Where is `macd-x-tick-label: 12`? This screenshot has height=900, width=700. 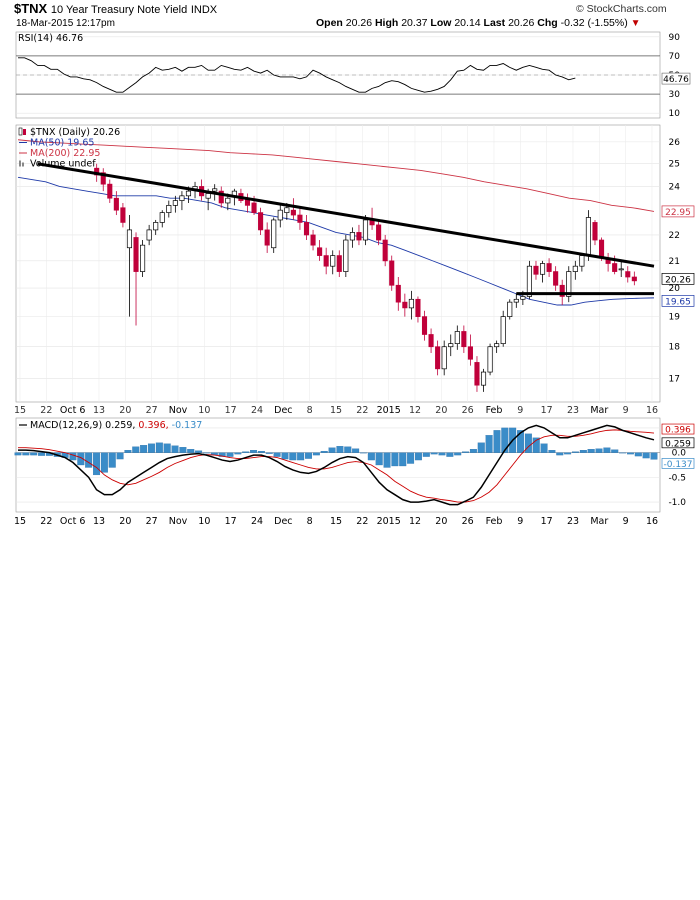 macd-x-tick-label: 12 is located at coordinates (415, 521).